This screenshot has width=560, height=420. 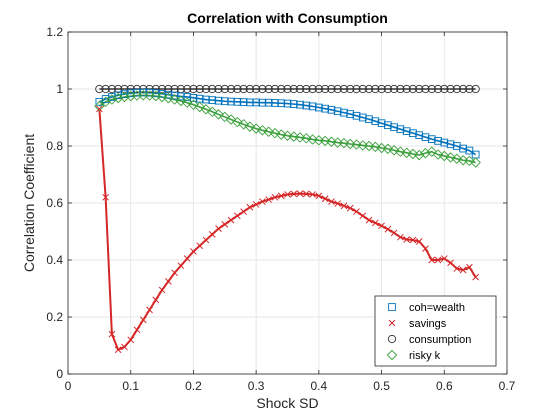 What do you see at coordinates (507, 386) in the screenshot?
I see `x-tick-label: 0.7` at bounding box center [507, 386].